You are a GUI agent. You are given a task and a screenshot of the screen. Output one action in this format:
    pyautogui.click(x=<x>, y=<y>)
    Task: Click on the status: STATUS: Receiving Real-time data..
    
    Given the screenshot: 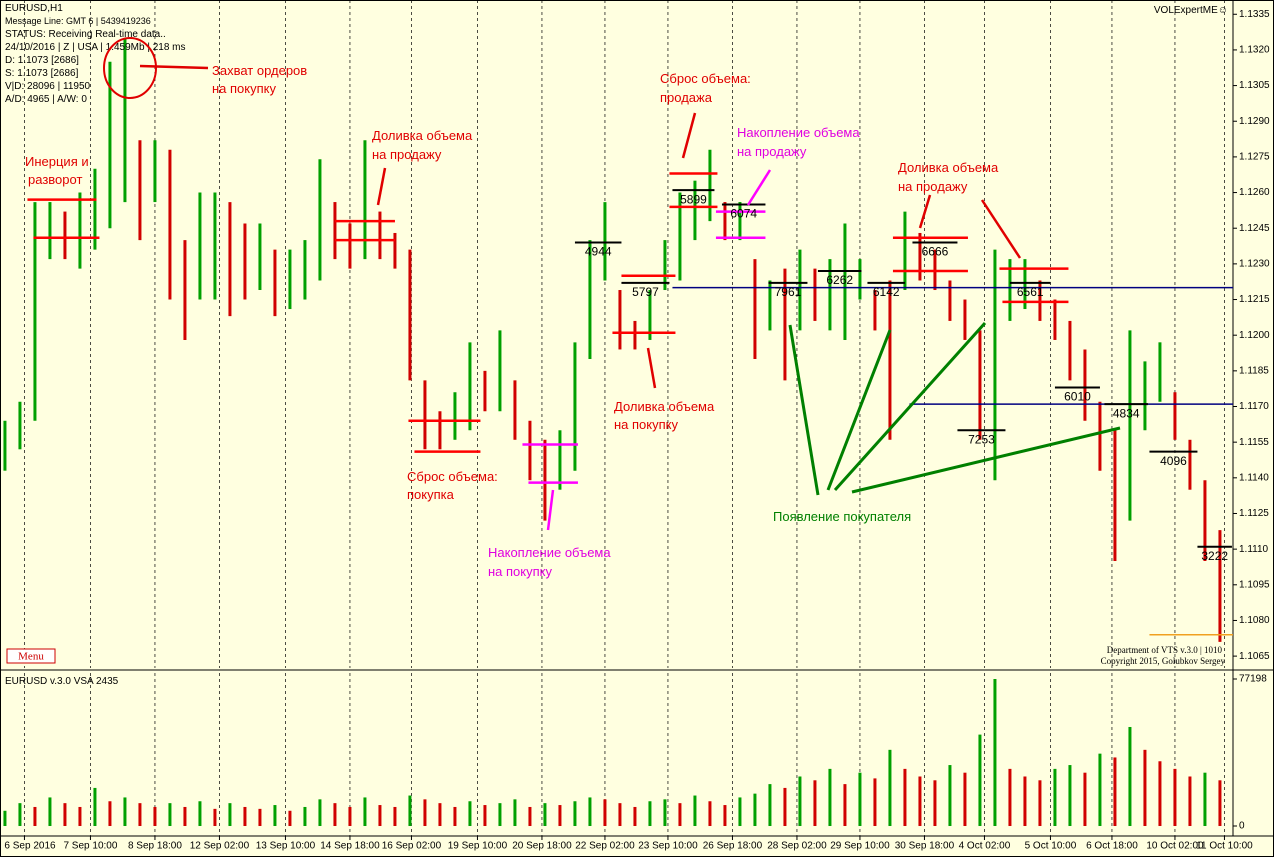 What is the action you would take?
    pyautogui.click(x=85, y=34)
    